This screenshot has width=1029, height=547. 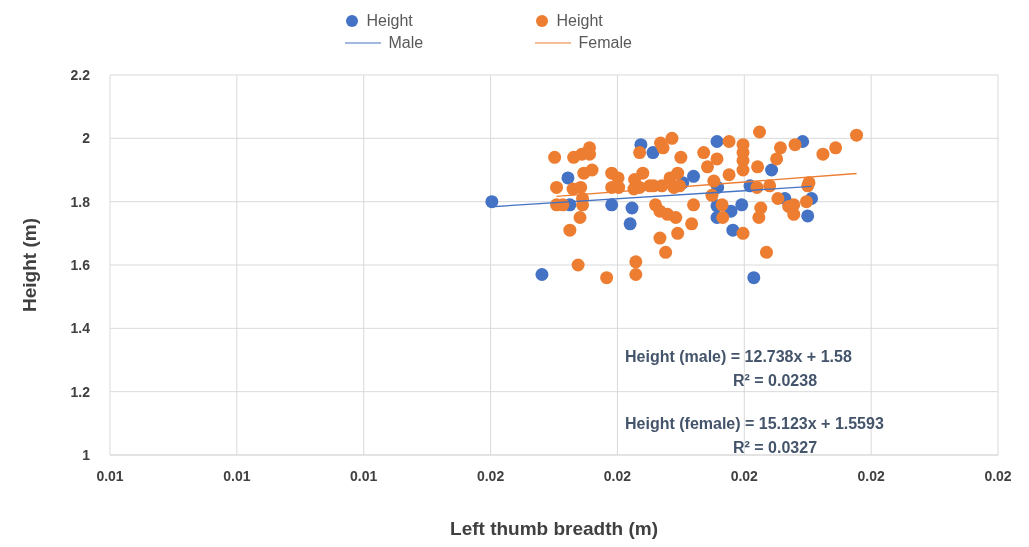 What do you see at coordinates (80, 264) in the screenshot?
I see `y-tick-label: 1.6` at bounding box center [80, 264].